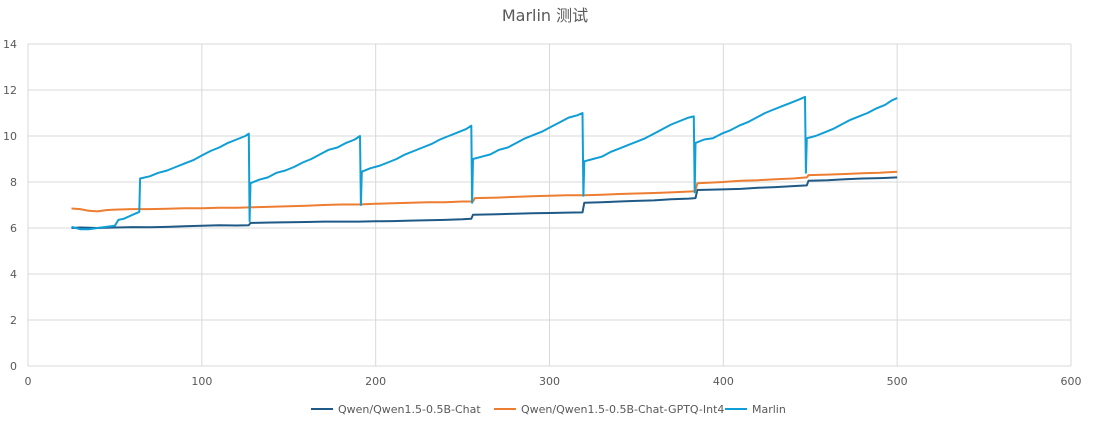 Image resolution: width=1095 pixels, height=427 pixels. What do you see at coordinates (13, 274) in the screenshot?
I see `y-tick-label: 4` at bounding box center [13, 274].